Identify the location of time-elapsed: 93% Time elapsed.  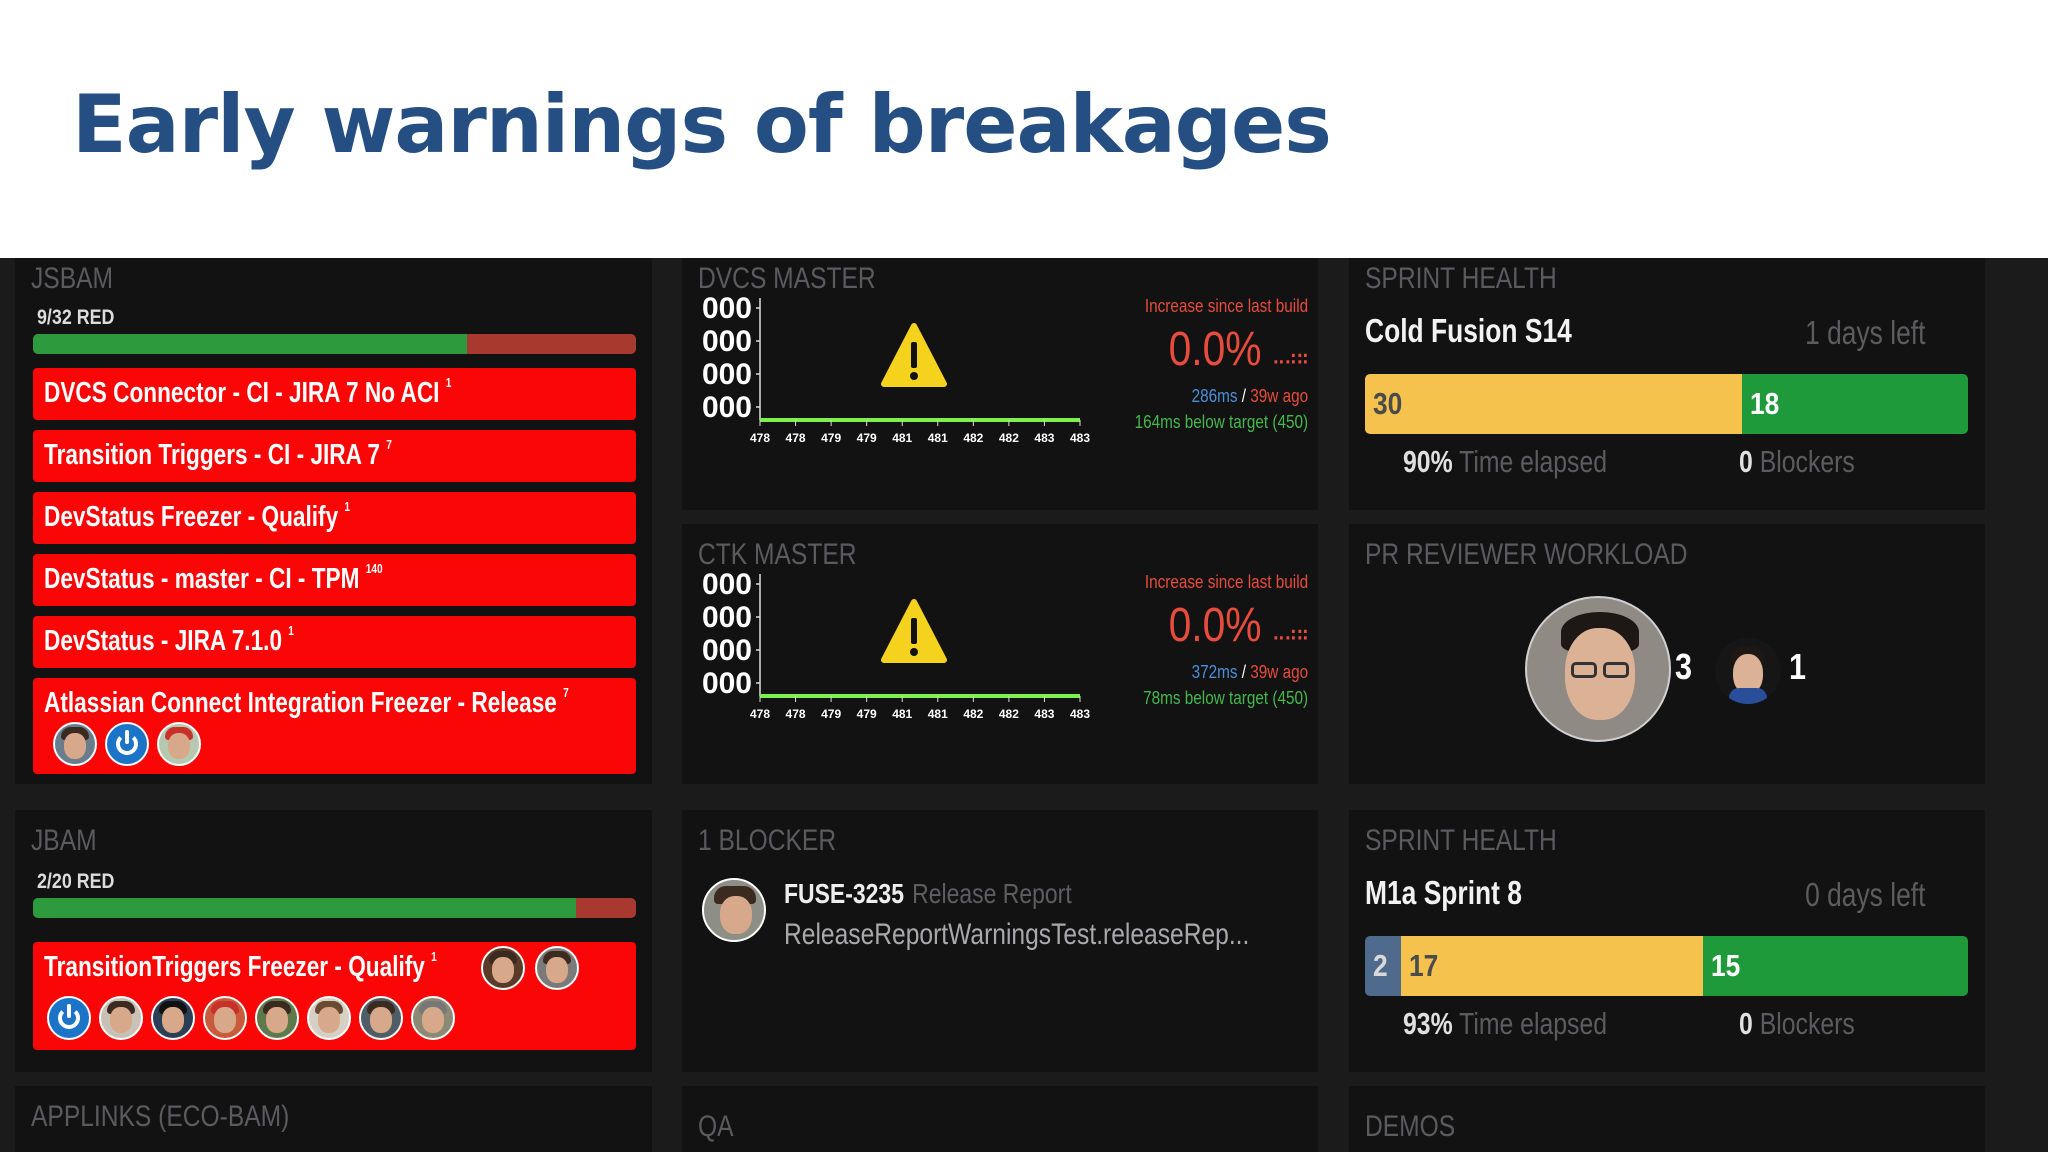
(1505, 1024).